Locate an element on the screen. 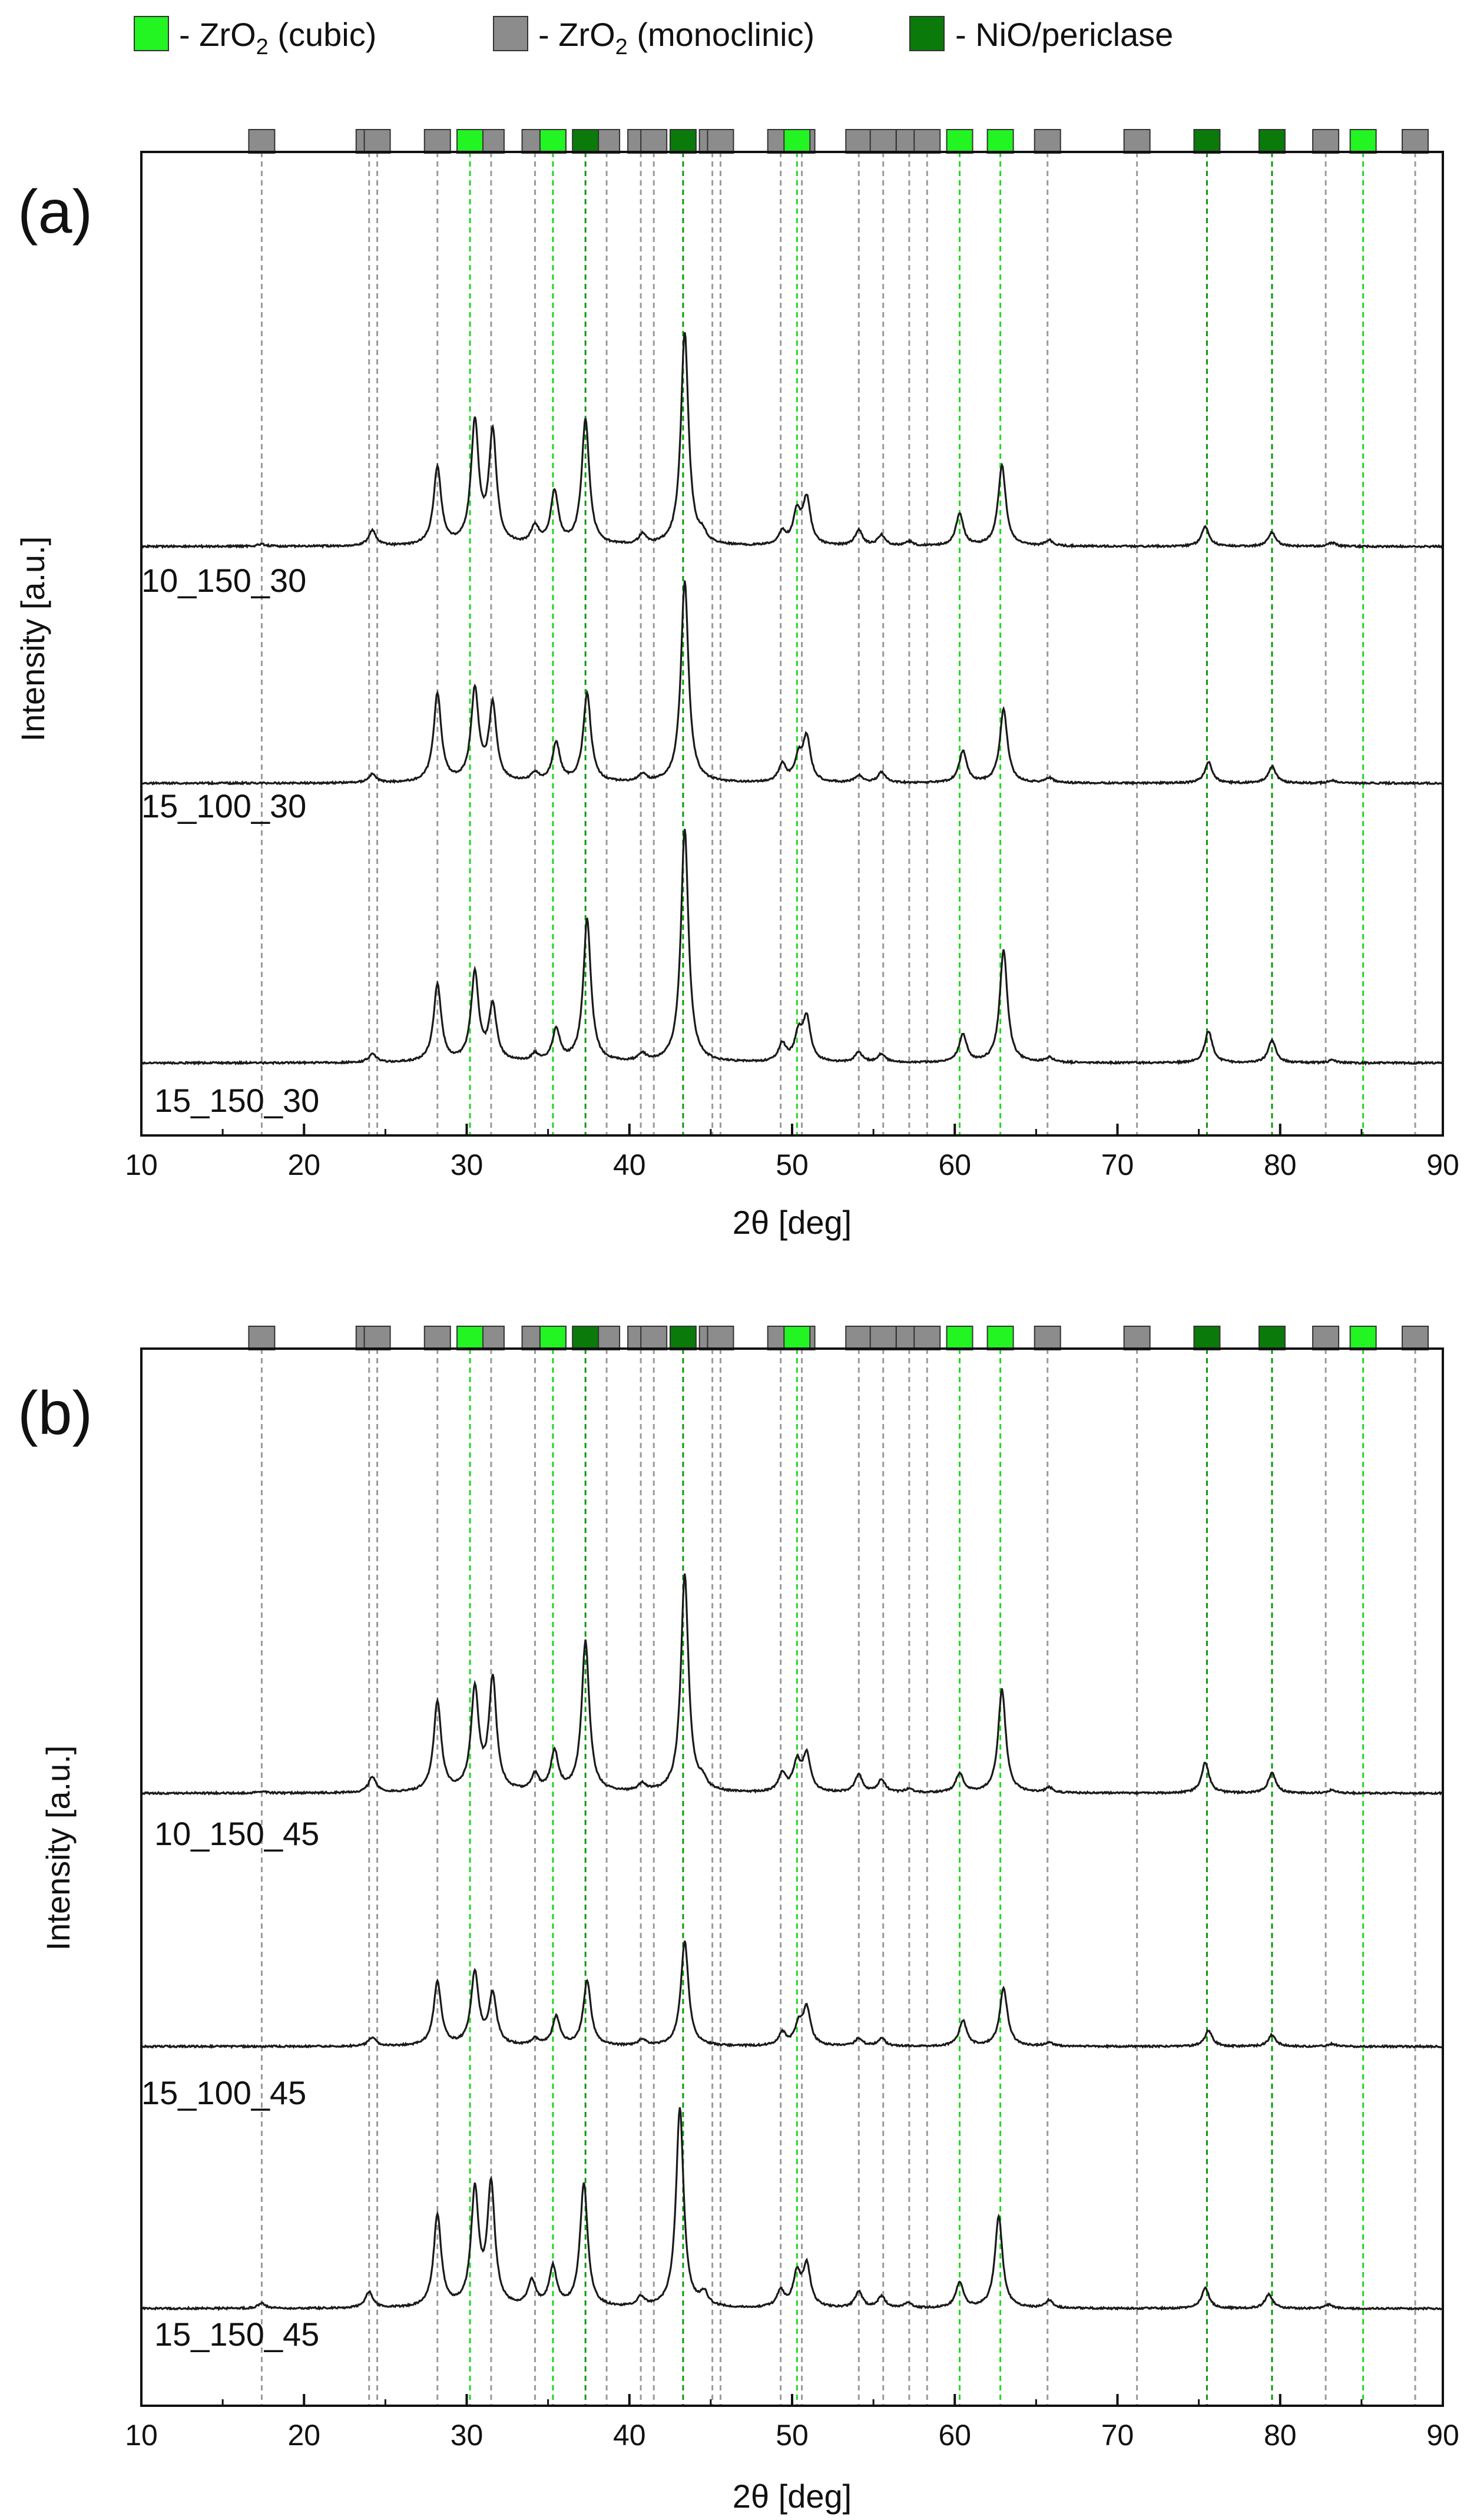 This screenshot has height=2520, width=1477. legend-monoclinic-swatch is located at coordinates (510, 33).